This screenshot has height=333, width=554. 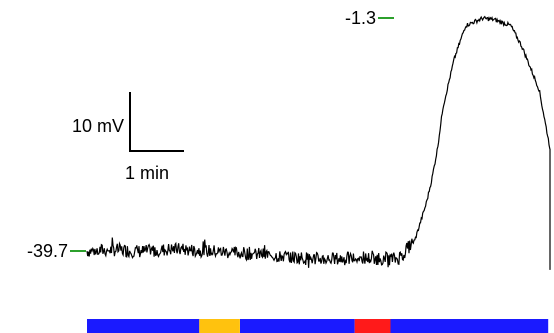 I want to click on peak-label: -1.3, so click(x=360, y=18).